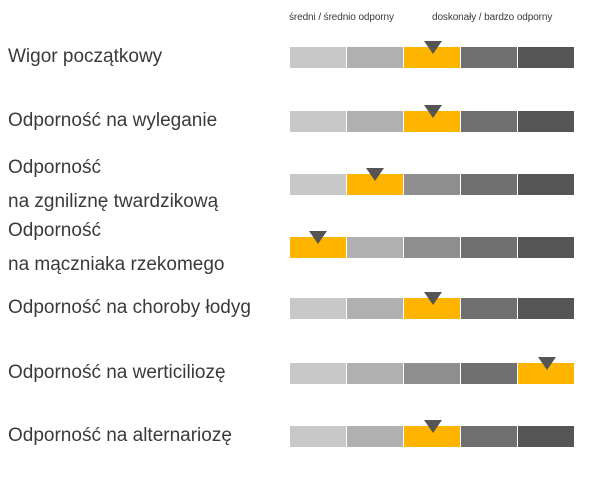  I want to click on trait-label-line: Odporność na werticiliozę, so click(117, 372).